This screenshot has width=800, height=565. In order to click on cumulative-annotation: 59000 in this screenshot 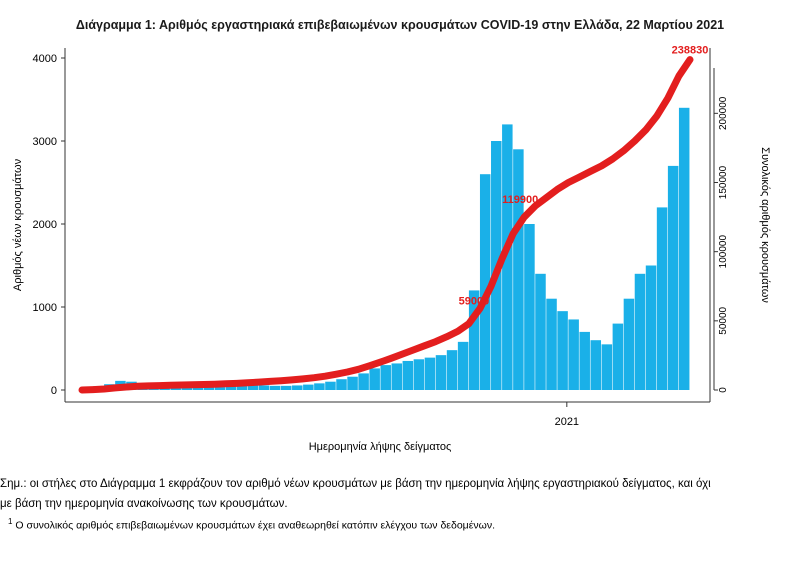, I will do `click(474, 301)`.